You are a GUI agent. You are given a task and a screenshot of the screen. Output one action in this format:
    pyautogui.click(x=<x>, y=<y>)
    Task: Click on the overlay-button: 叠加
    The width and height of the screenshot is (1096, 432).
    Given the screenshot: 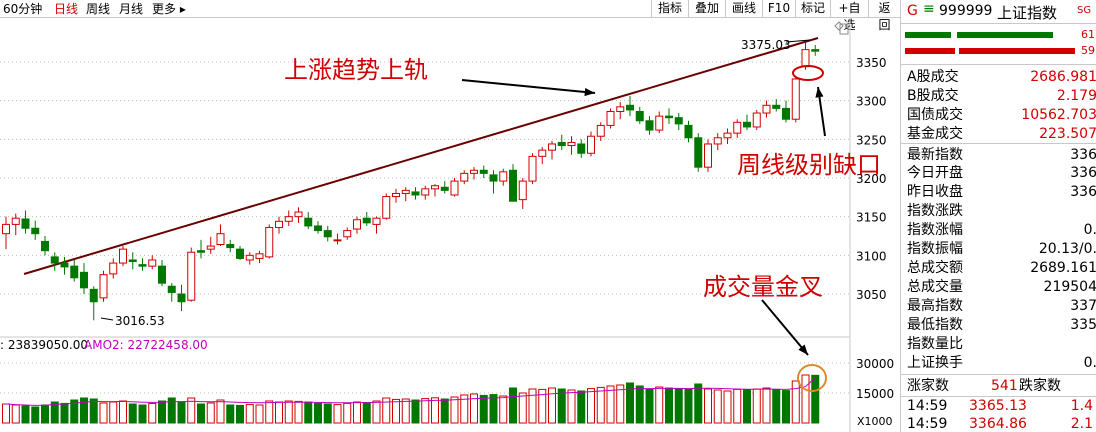 What is the action you would take?
    pyautogui.click(x=706, y=9)
    